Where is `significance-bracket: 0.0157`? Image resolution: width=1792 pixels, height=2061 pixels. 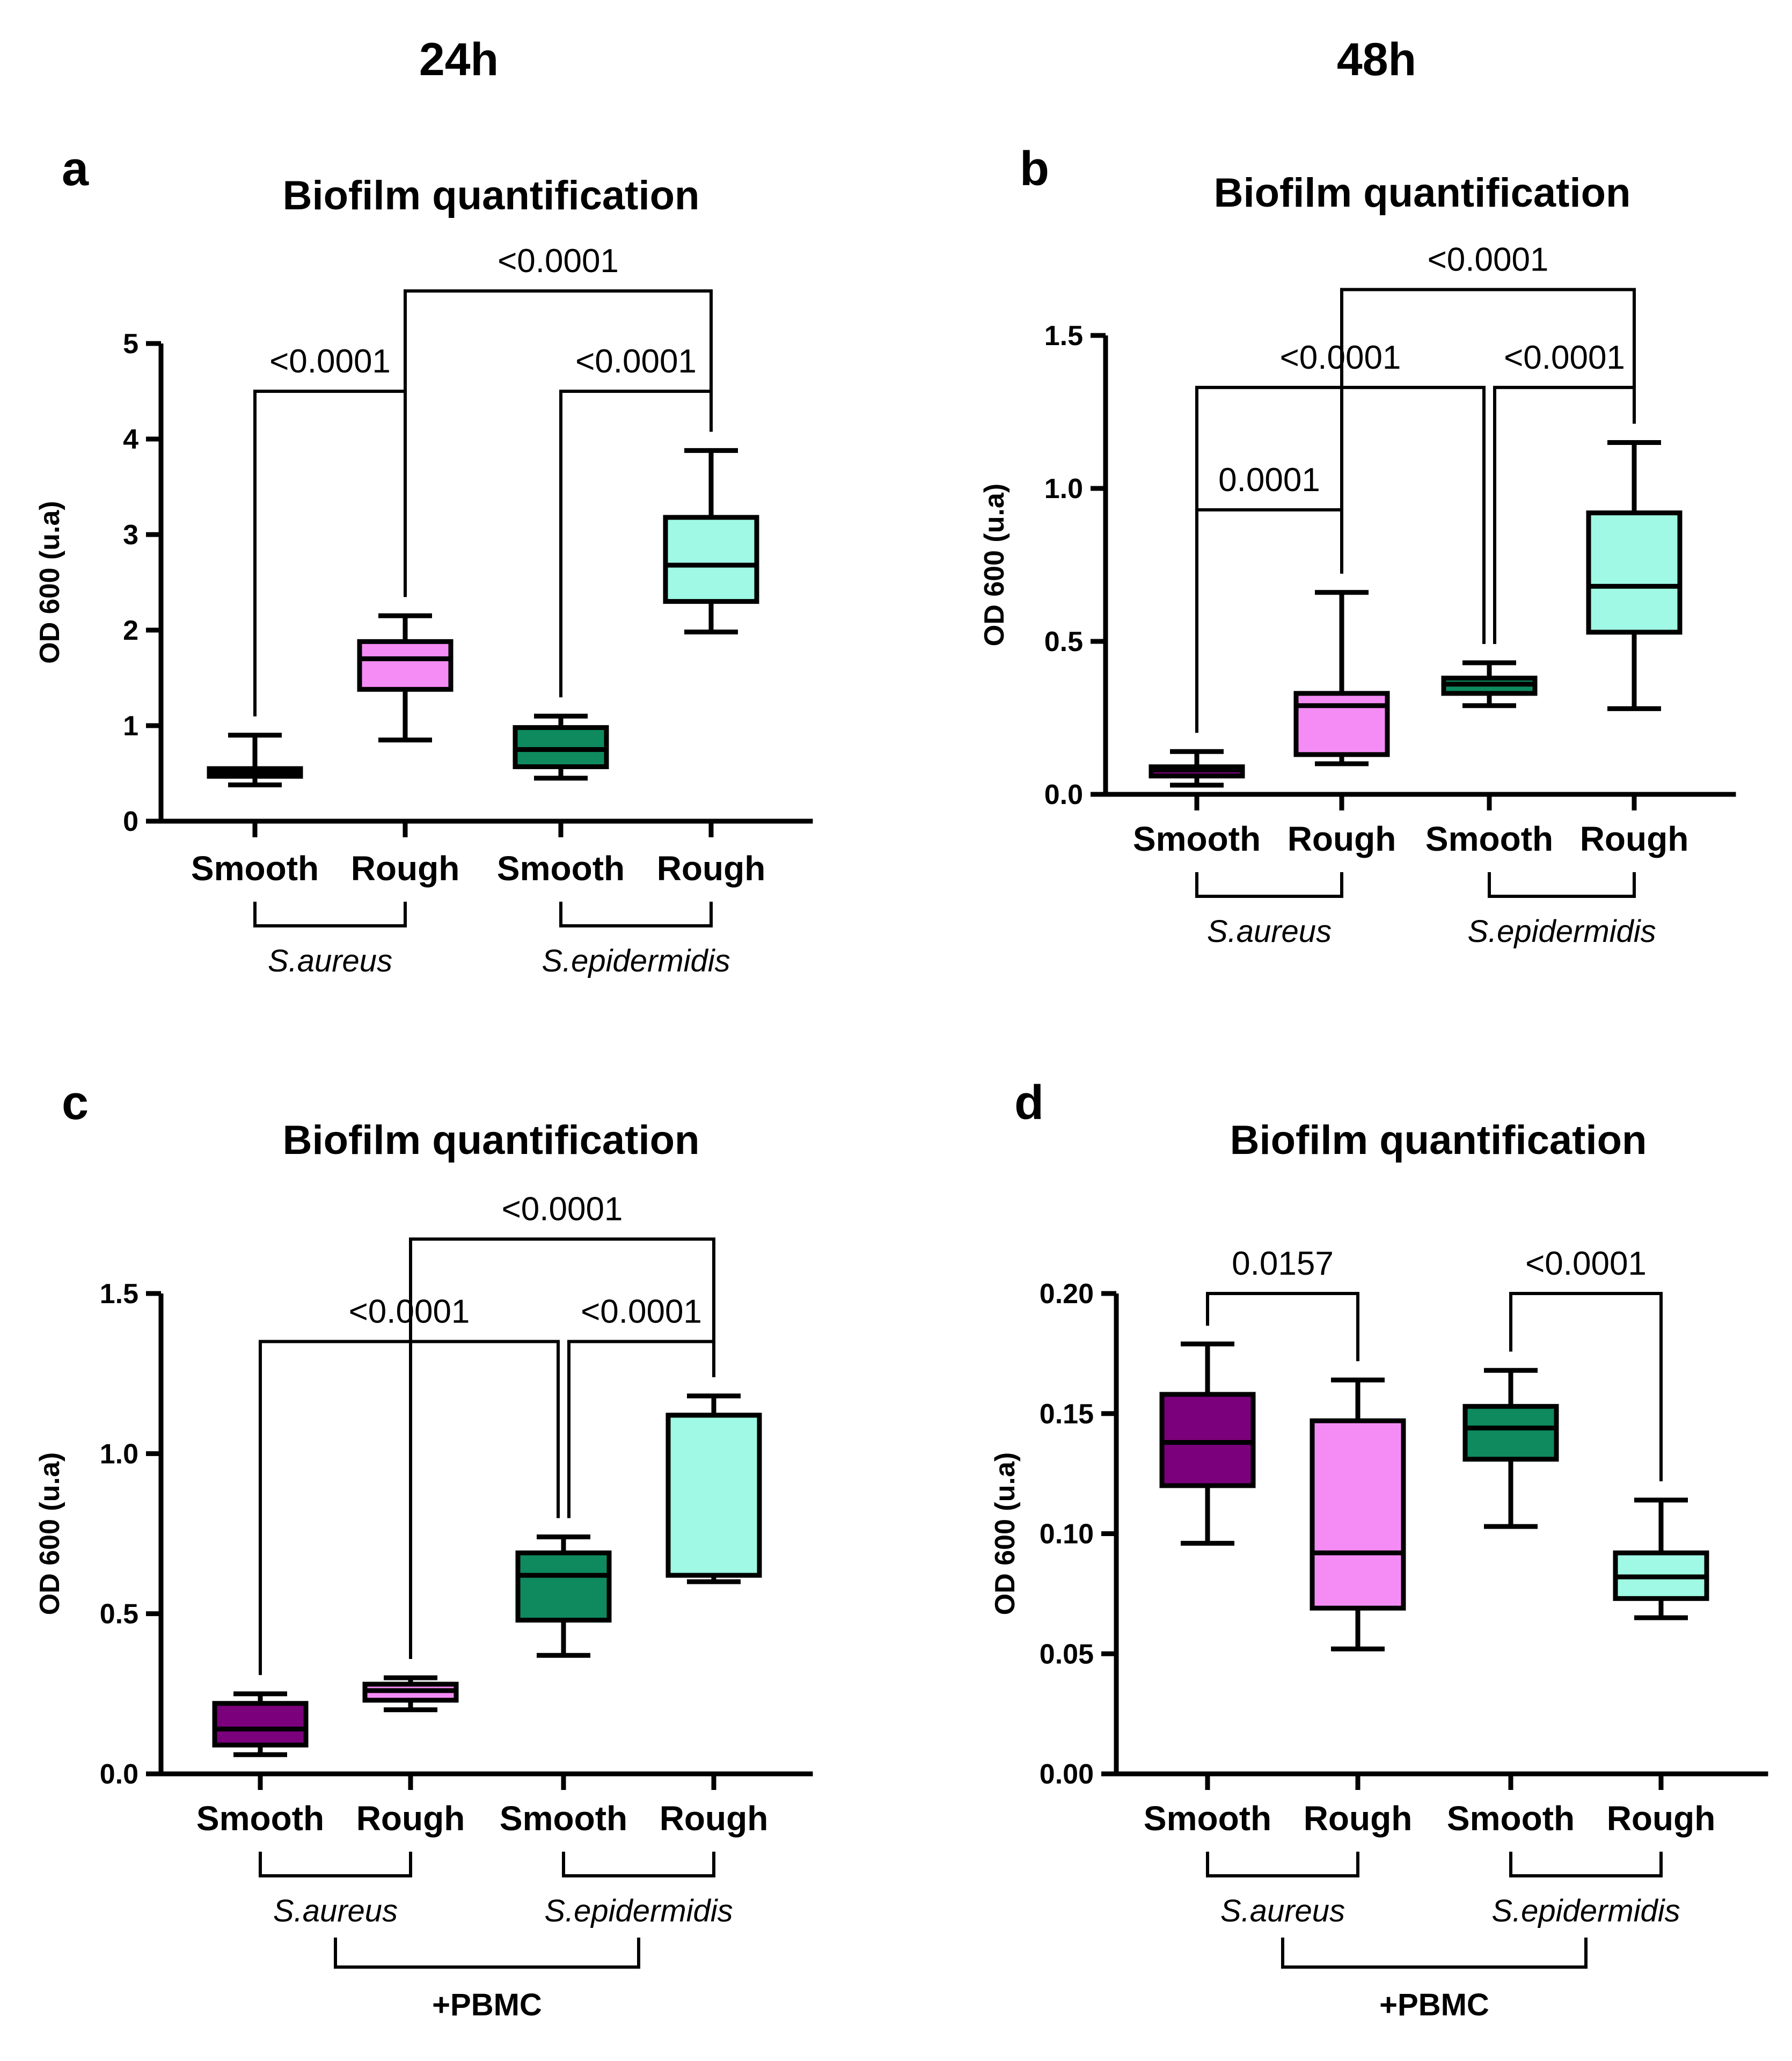 significance-bracket: 0.0157 is located at coordinates (1282, 1303).